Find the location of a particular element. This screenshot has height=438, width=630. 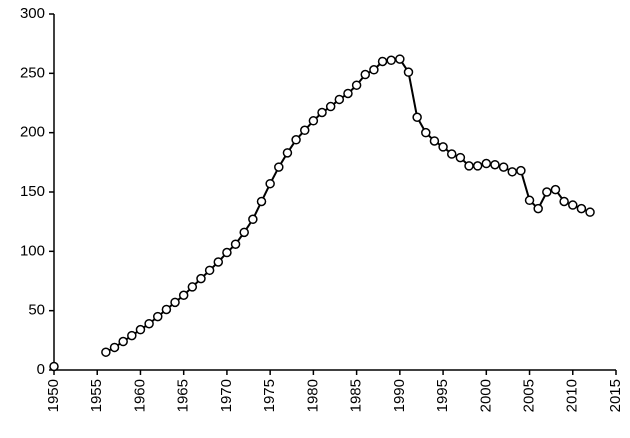

x-tick-label: 1975 is located at coordinates (269, 395).